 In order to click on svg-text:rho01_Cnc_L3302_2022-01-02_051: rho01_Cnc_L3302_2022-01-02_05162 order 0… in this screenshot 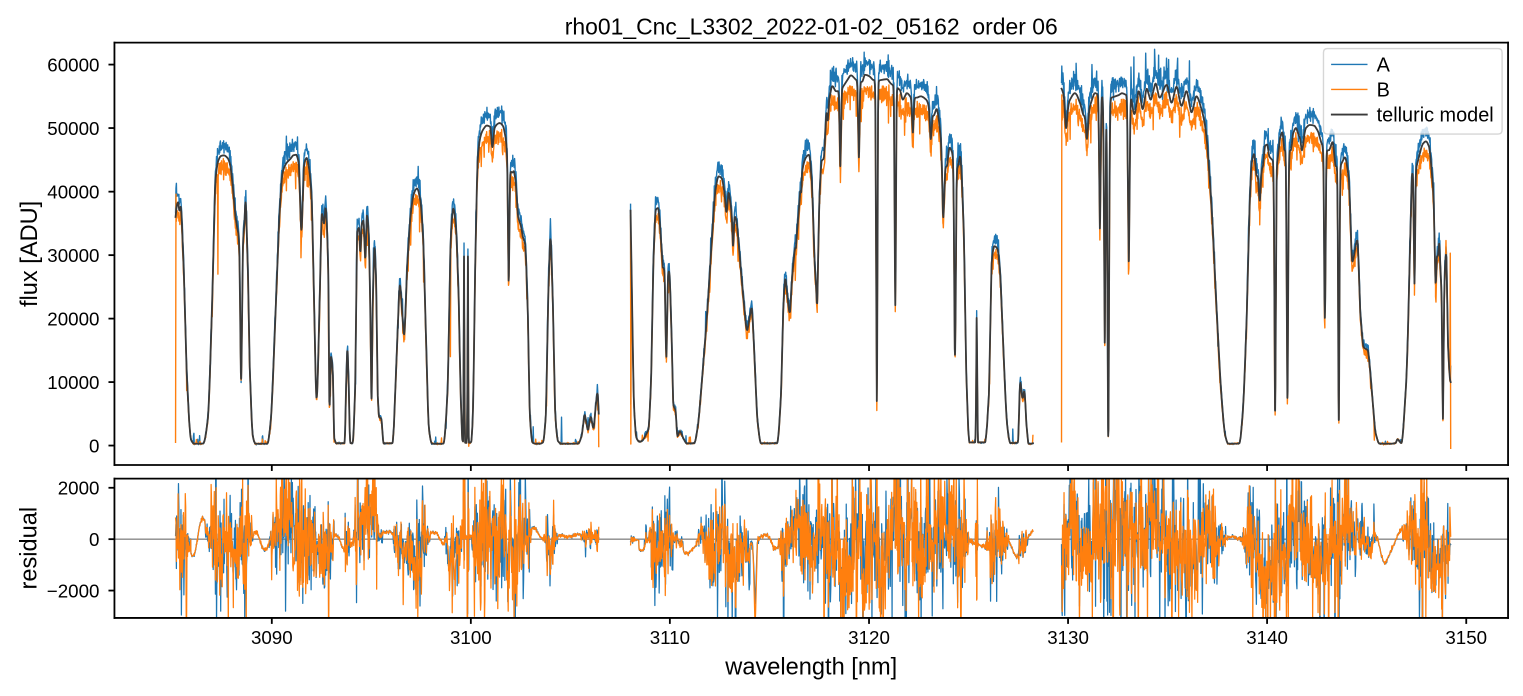, I will do `click(811, 26)`.